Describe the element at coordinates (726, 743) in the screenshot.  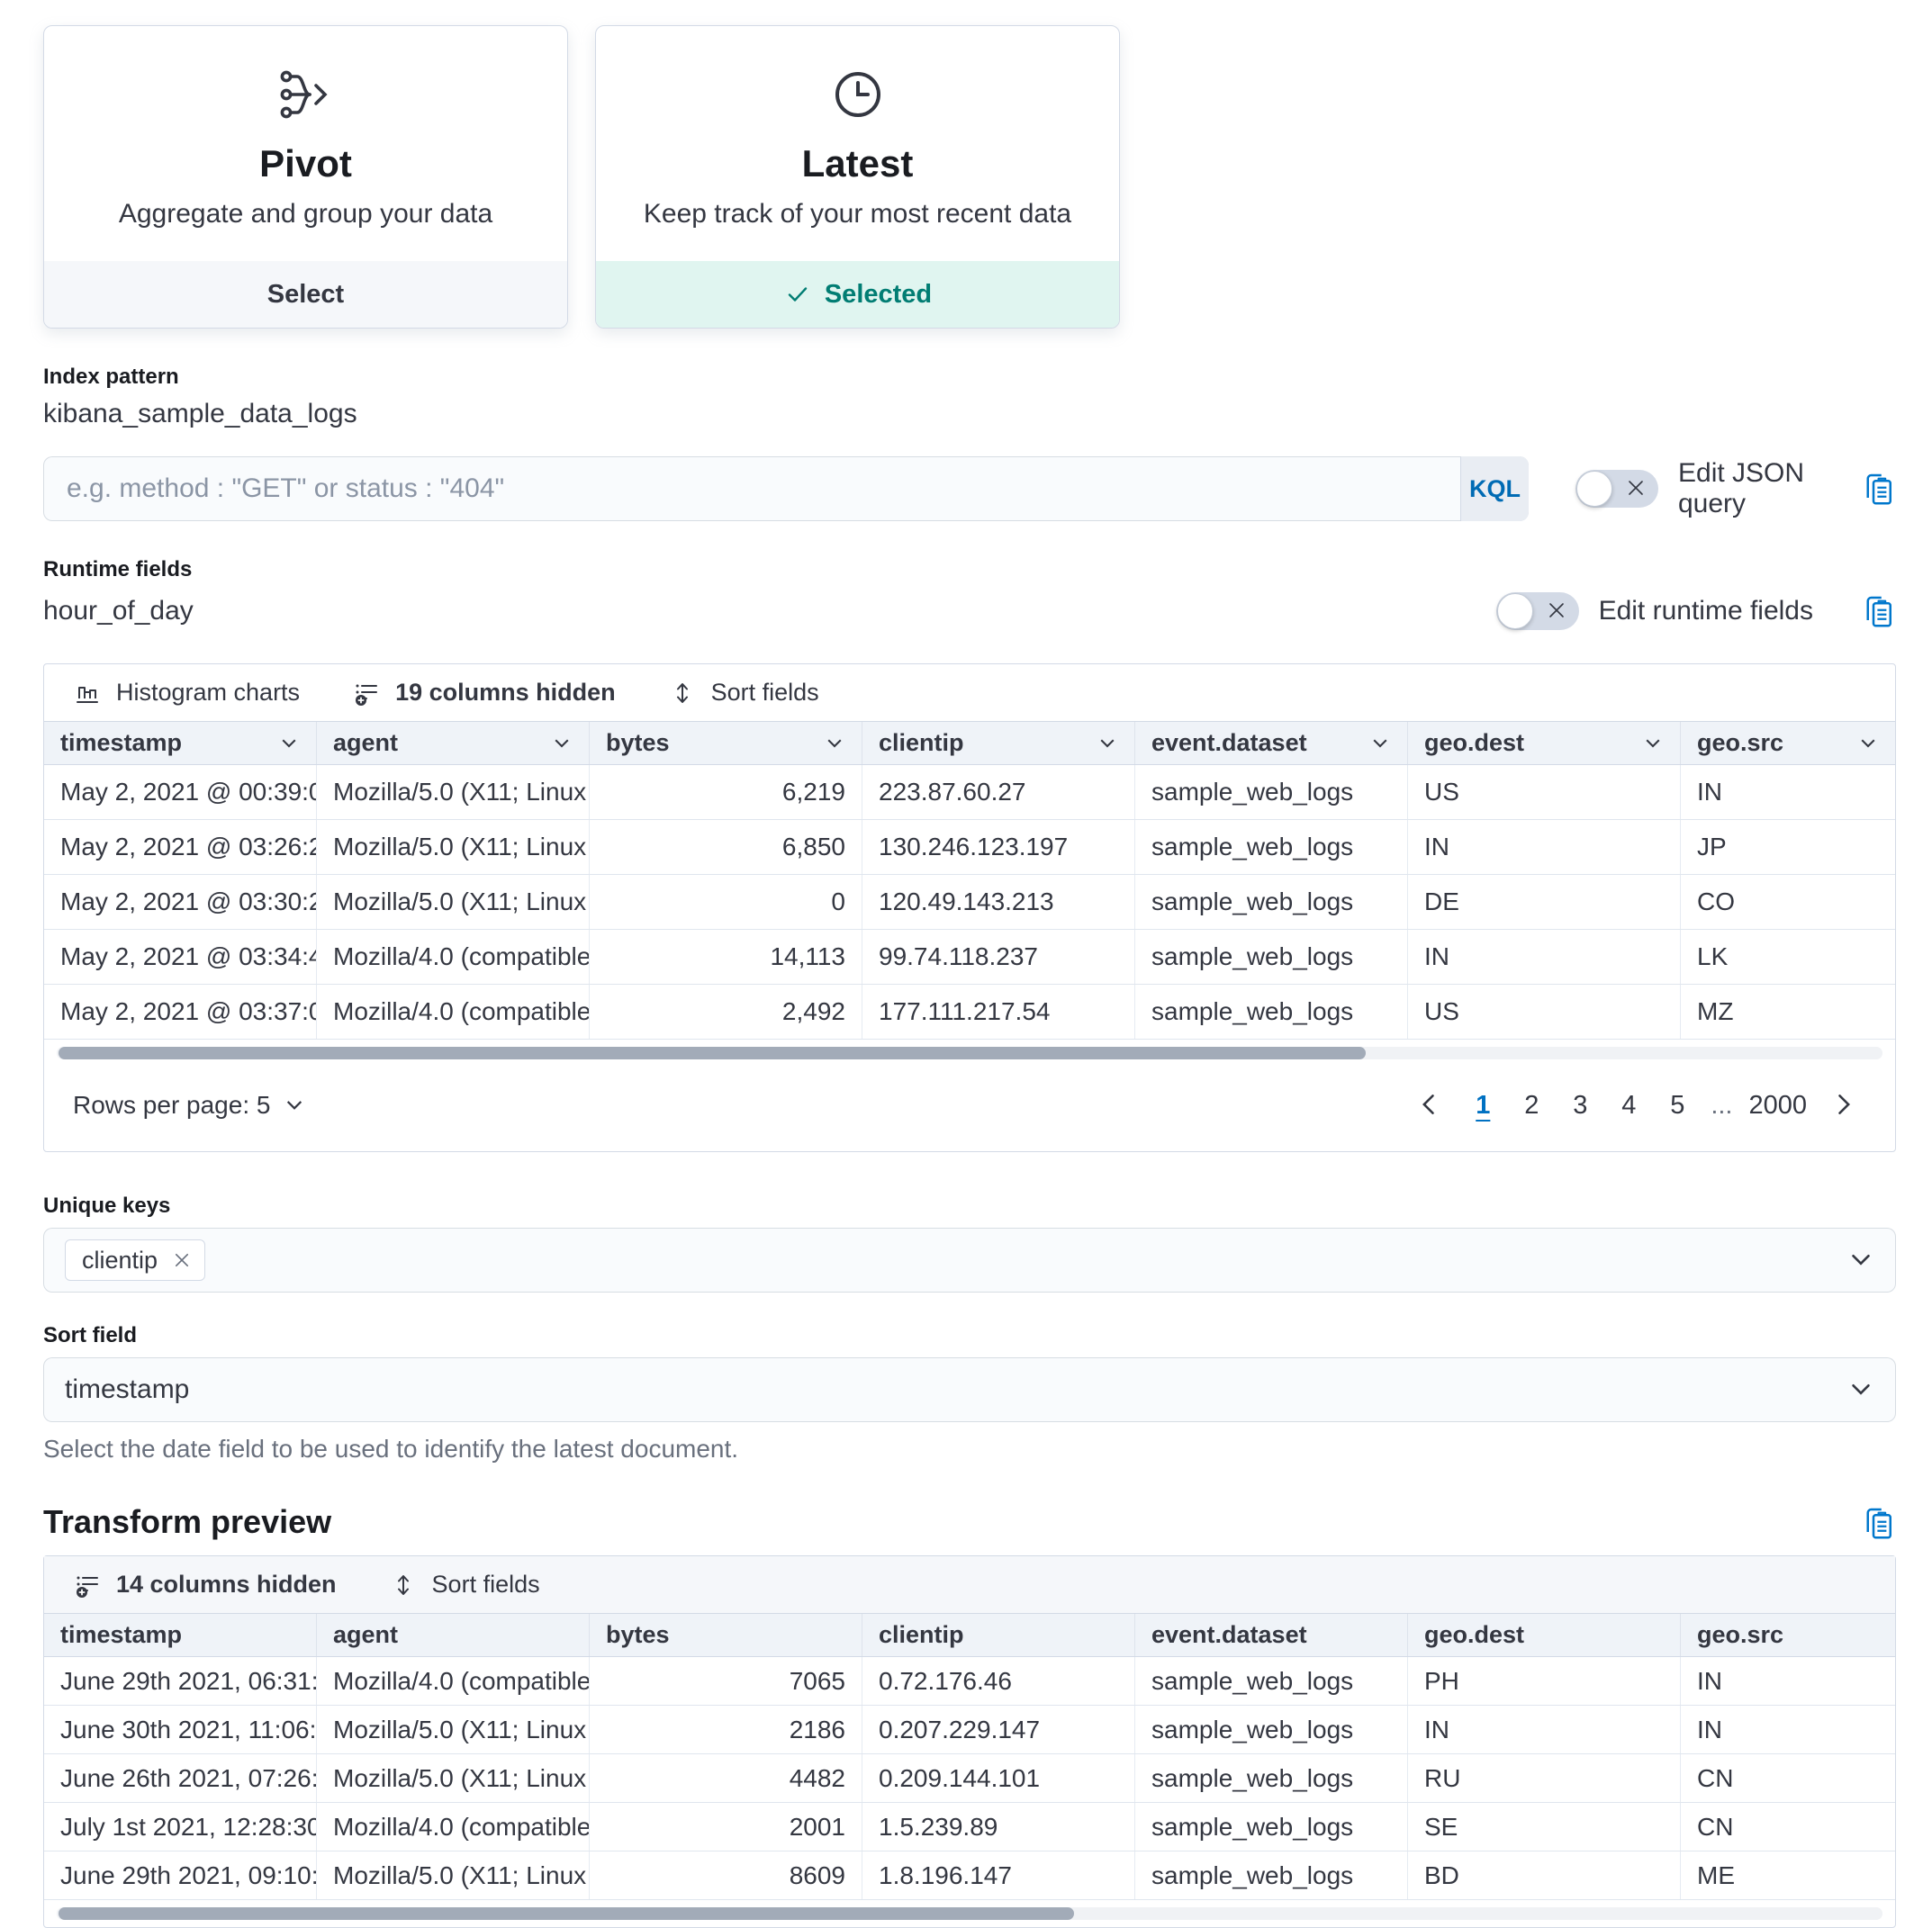
I see `column-header-bytes: bytes` at that location.